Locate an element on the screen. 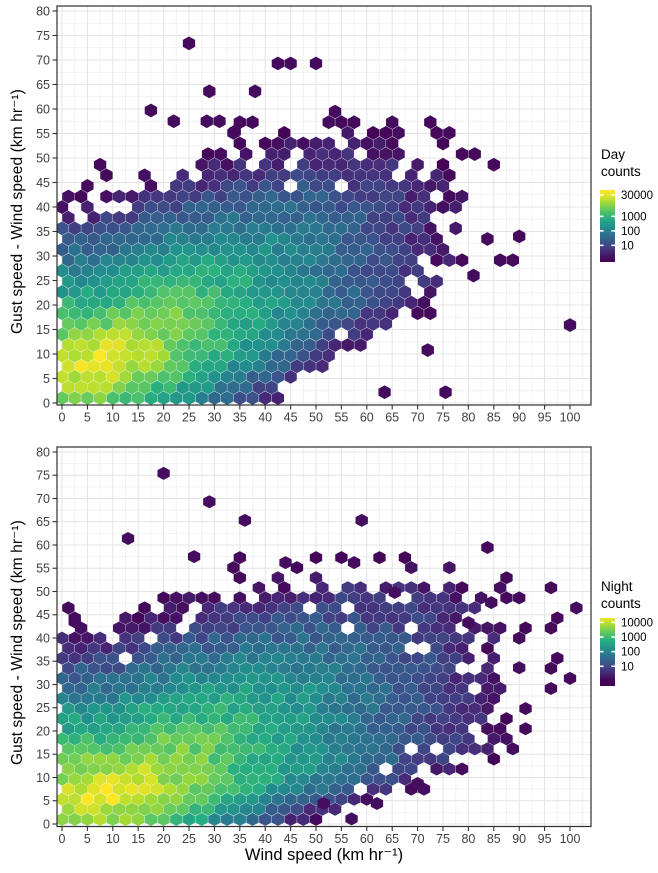 The image size is (658, 873). y-tick-label: 65 is located at coordinates (43, 85).